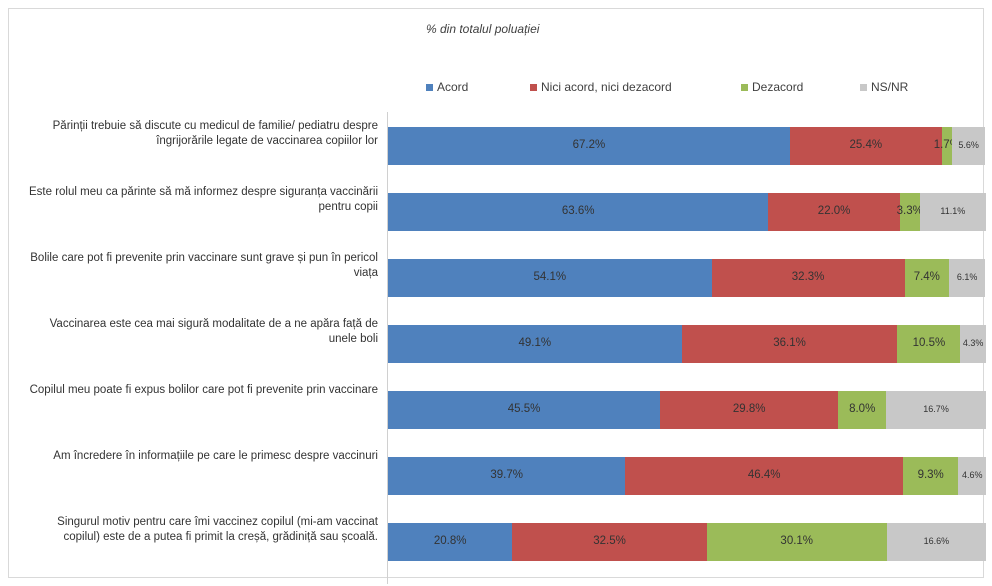 This screenshot has width=992, height=586. I want to click on data-label: 5.6%, so click(968, 145).